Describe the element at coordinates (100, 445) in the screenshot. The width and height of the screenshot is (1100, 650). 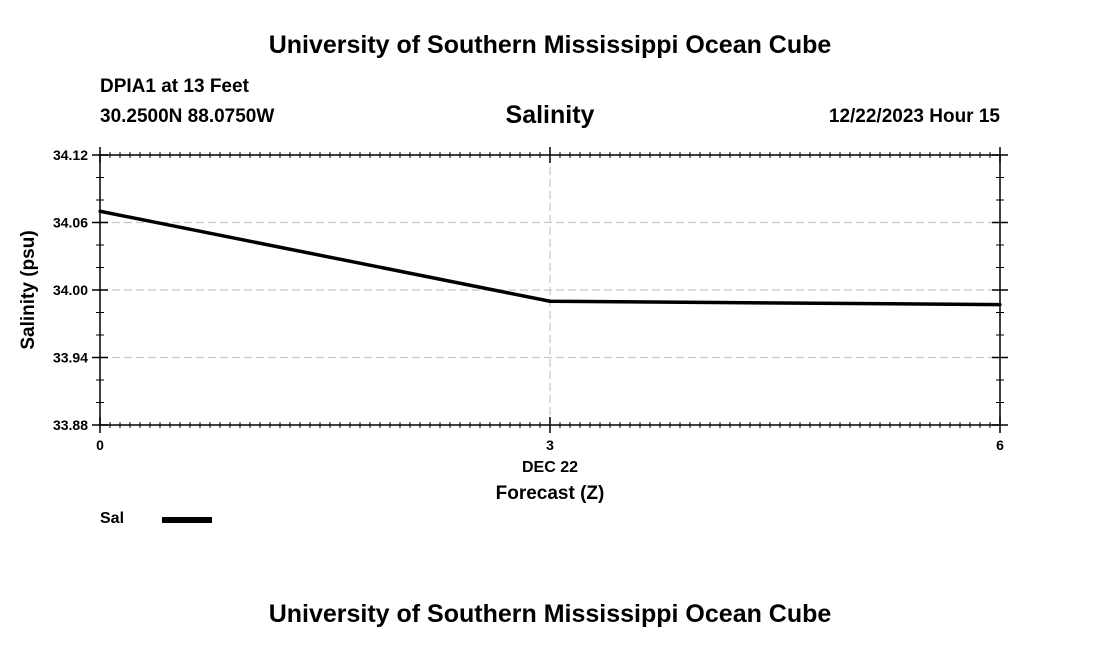
I see `x-tick-label: 0` at that location.